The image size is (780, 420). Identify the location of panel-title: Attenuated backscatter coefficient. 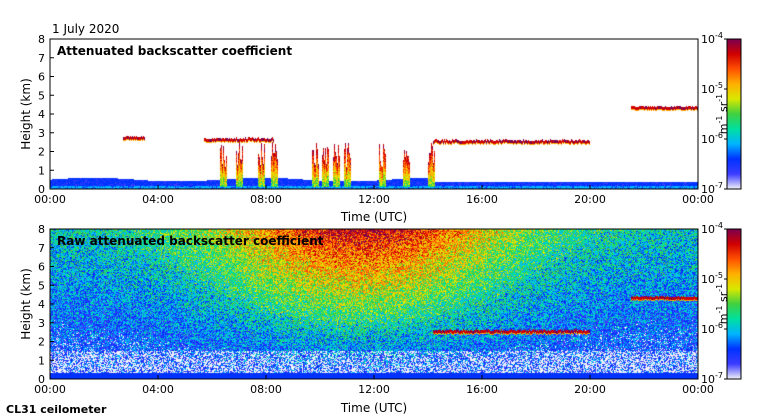
(174, 51).